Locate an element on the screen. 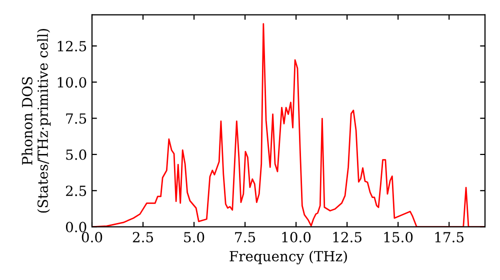 The image size is (500, 280). x-tick-label: 15.0 is located at coordinates (398, 237).